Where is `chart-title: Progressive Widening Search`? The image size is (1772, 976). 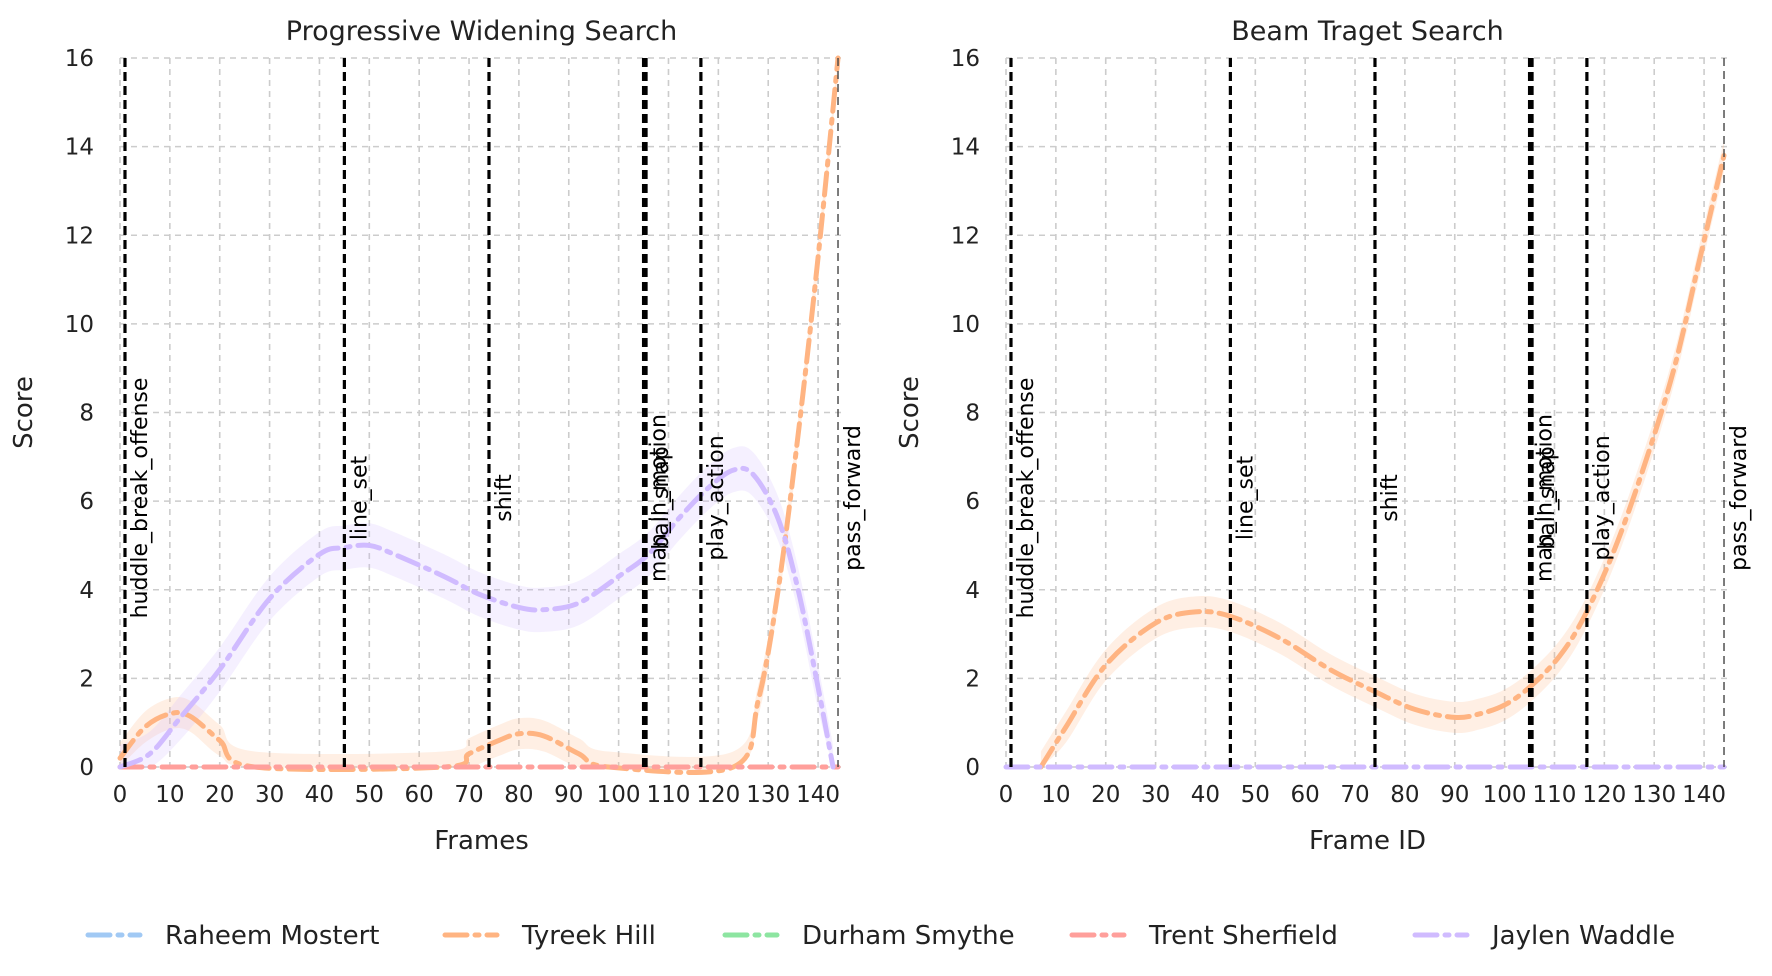 chart-title: Progressive Widening Search is located at coordinates (481, 31).